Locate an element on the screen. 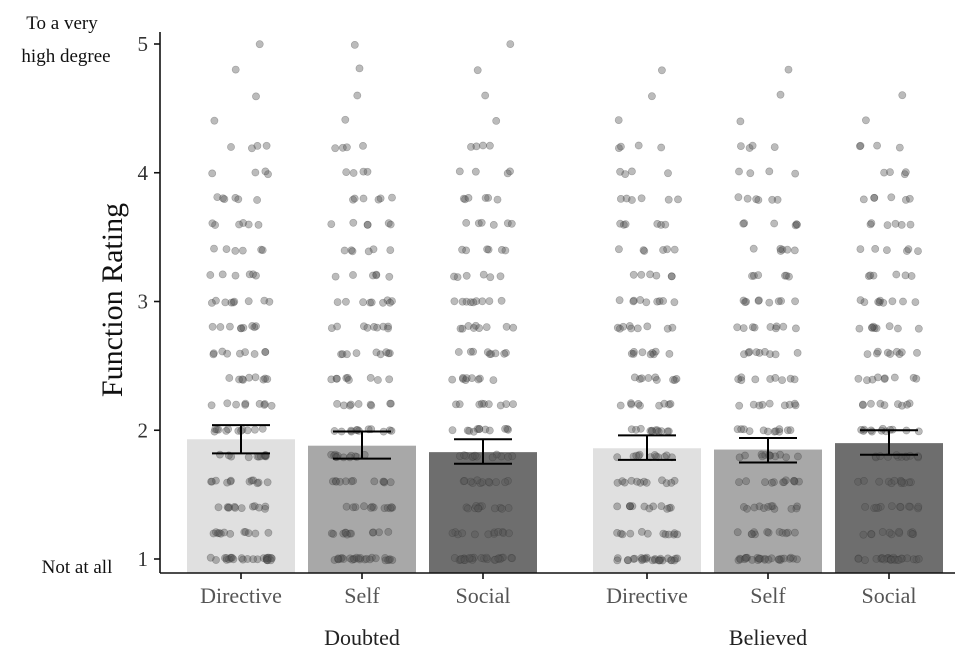 The image size is (959, 651). bar-believed-directive is located at coordinates (647, 510).